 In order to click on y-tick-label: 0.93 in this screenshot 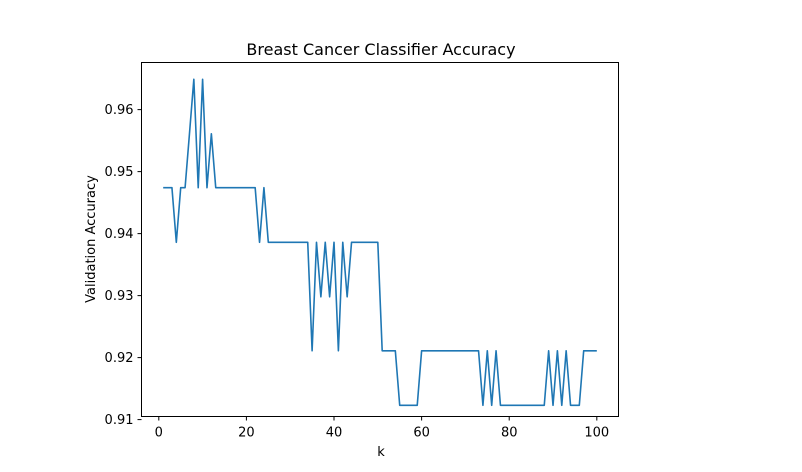, I will do `click(119, 296)`.